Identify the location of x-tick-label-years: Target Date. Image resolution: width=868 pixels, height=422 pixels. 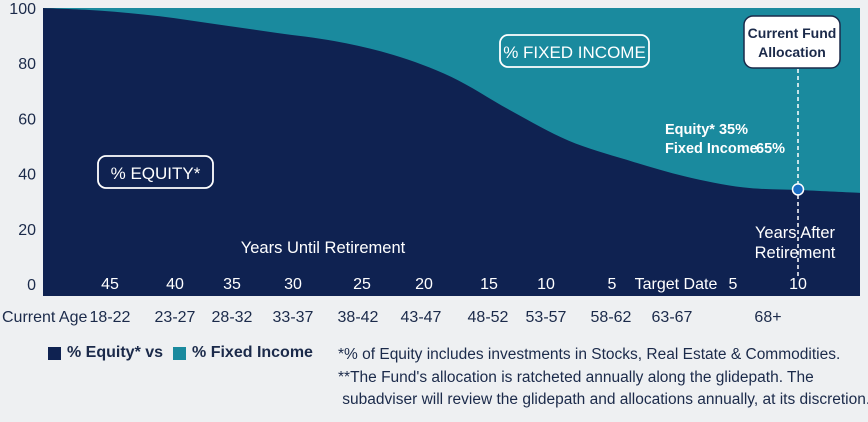
(676, 284).